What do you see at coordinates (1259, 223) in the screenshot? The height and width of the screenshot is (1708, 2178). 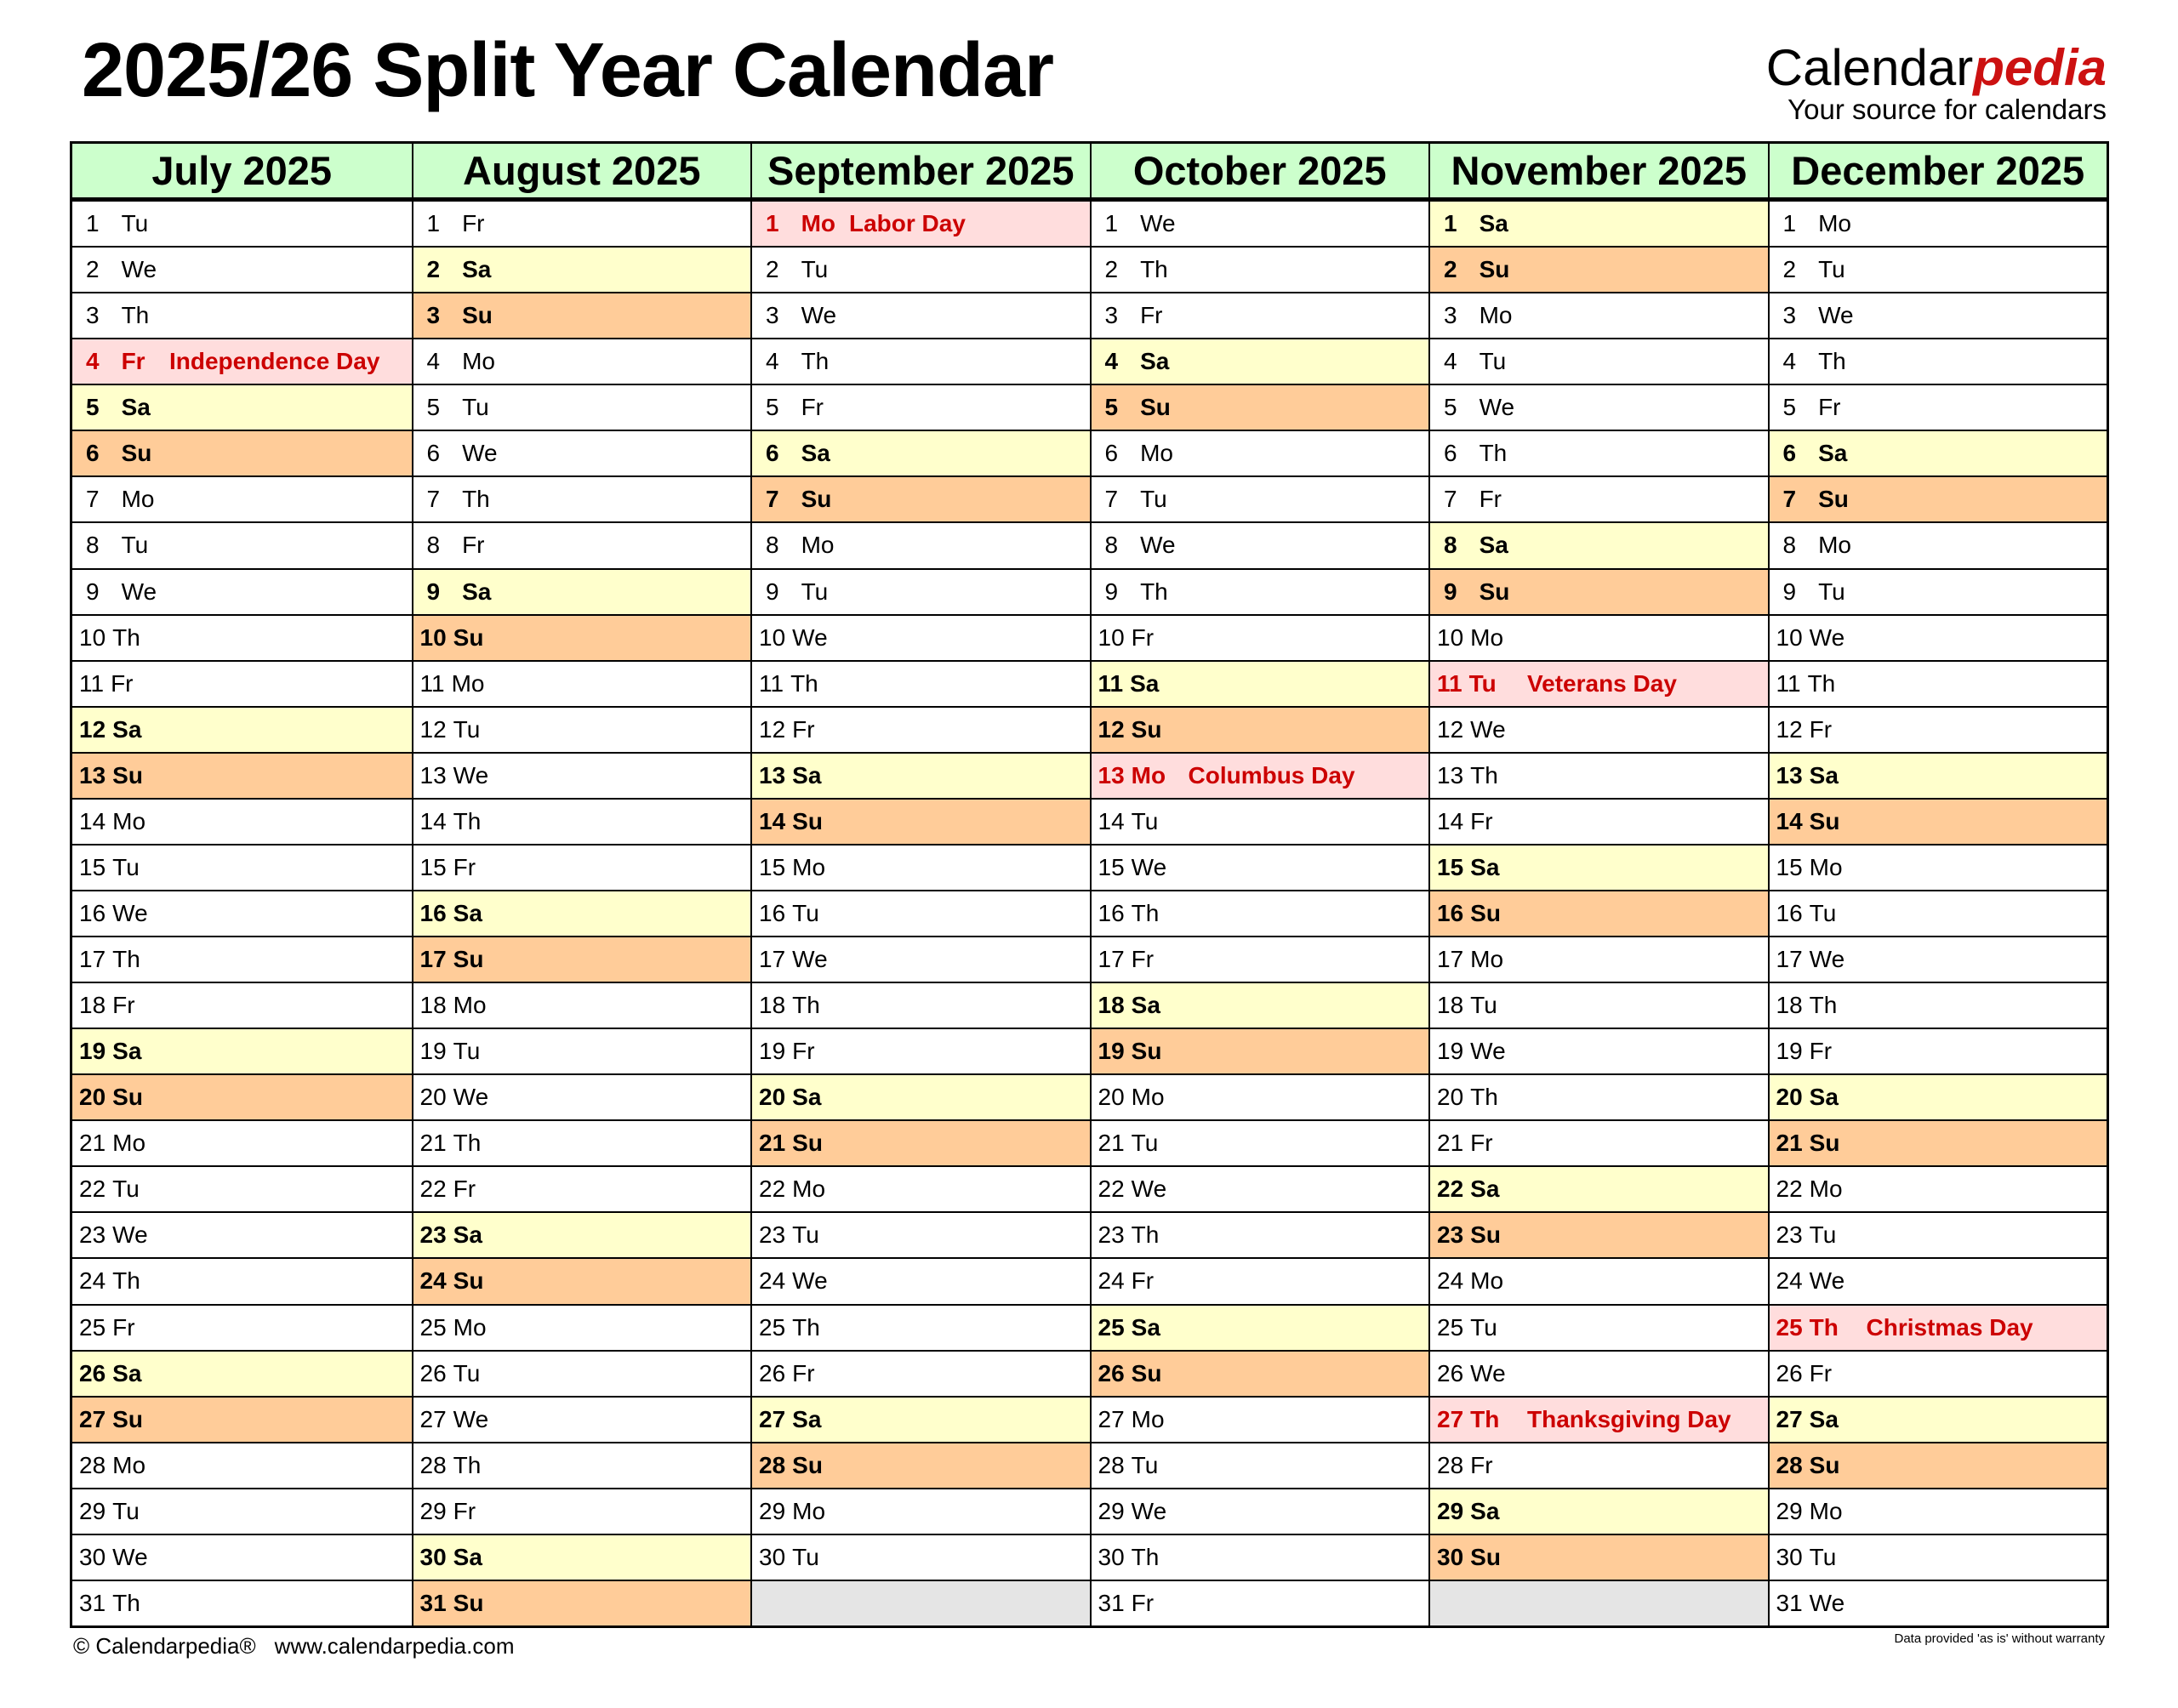 I see `day-cell: 1 We` at bounding box center [1259, 223].